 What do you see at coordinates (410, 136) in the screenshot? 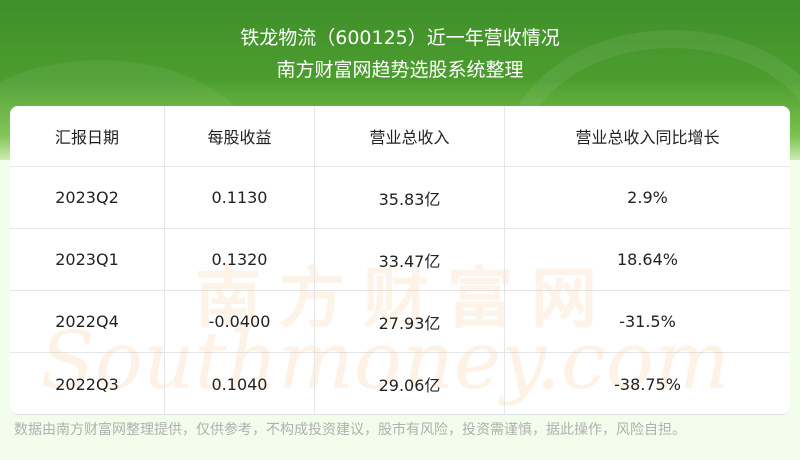
I see `column-header: 营业总收入` at bounding box center [410, 136].